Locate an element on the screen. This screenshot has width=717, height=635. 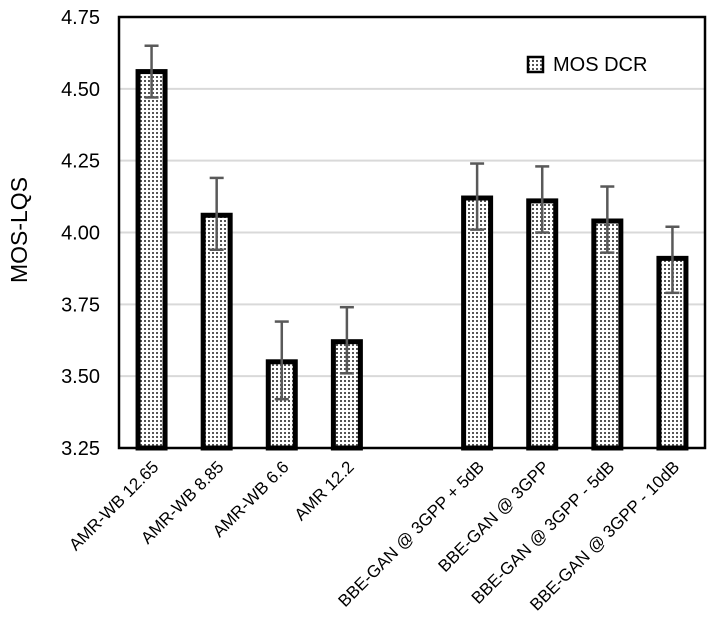
y-tick-label: 3.75 is located at coordinates (80, 305).